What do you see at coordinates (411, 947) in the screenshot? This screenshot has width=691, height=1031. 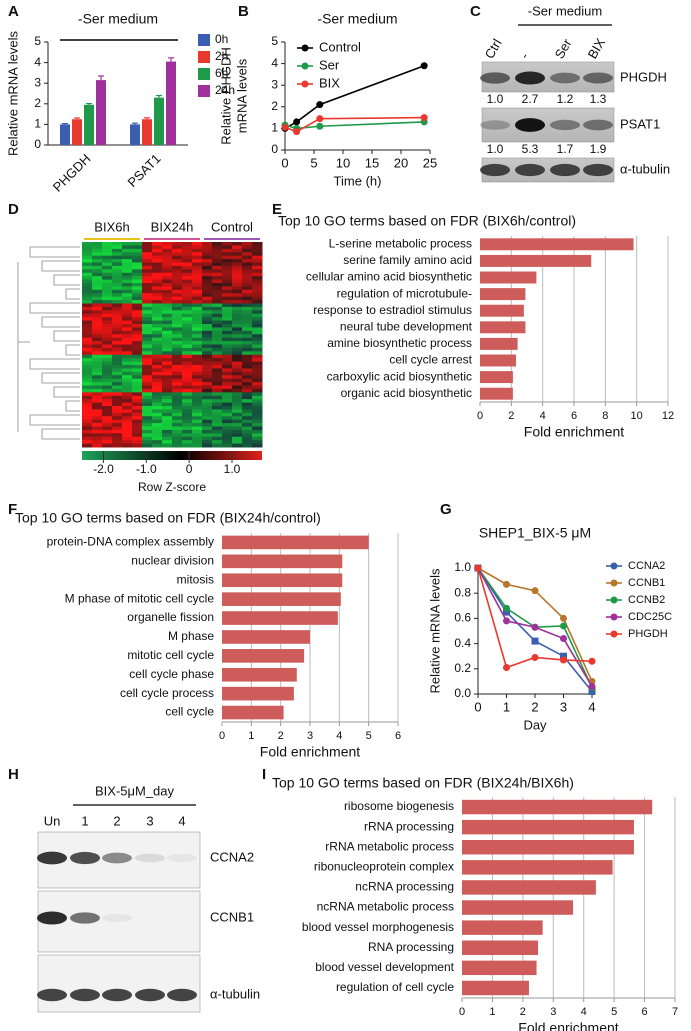 I see `y-tick-label: RNA processing` at bounding box center [411, 947].